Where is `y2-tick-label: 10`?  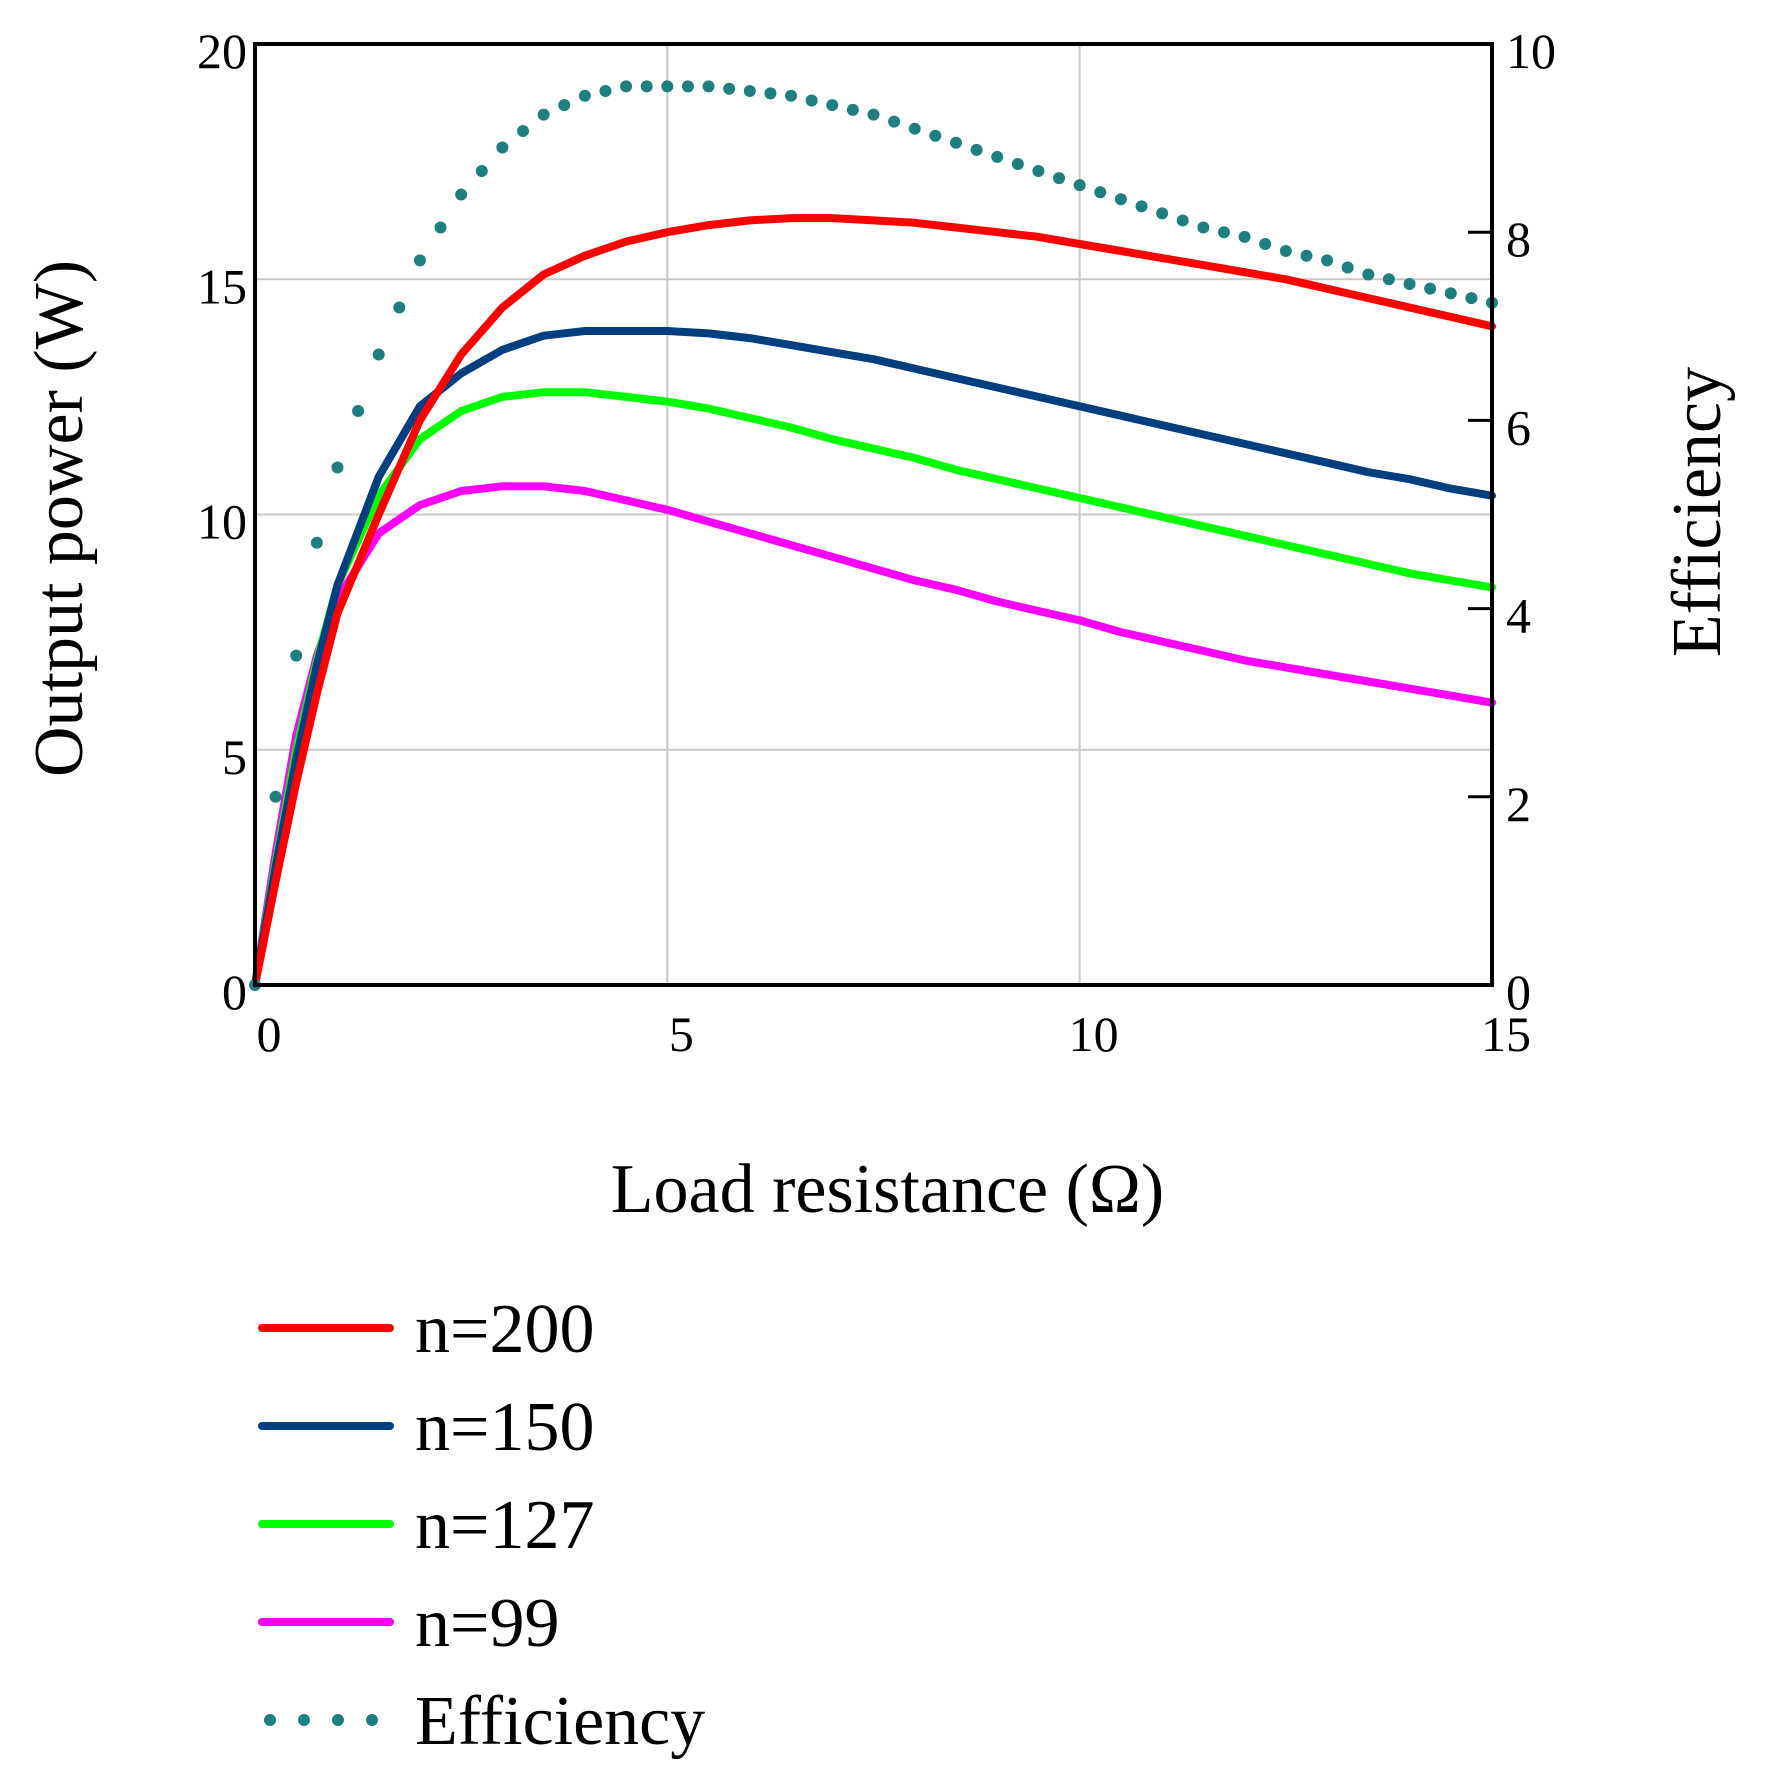
y2-tick-label: 10 is located at coordinates (1531, 51).